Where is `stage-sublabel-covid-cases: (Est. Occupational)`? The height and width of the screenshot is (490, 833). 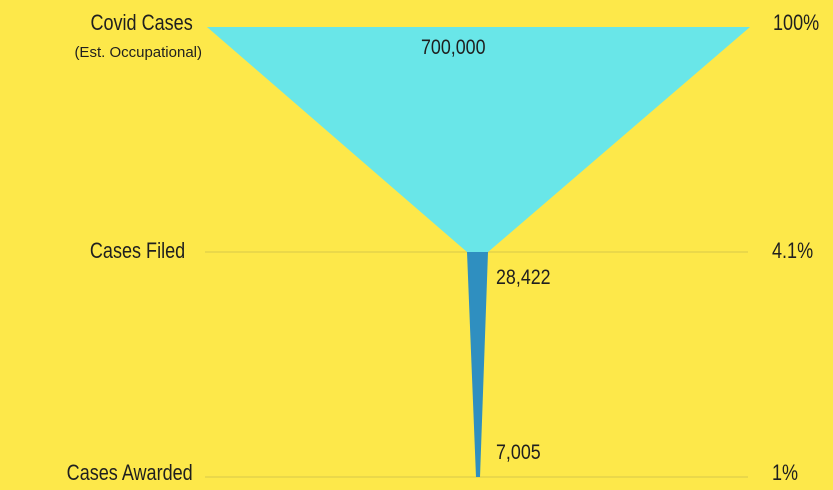 stage-sublabel-covid-cases: (Est. Occupational) is located at coordinates (138, 52).